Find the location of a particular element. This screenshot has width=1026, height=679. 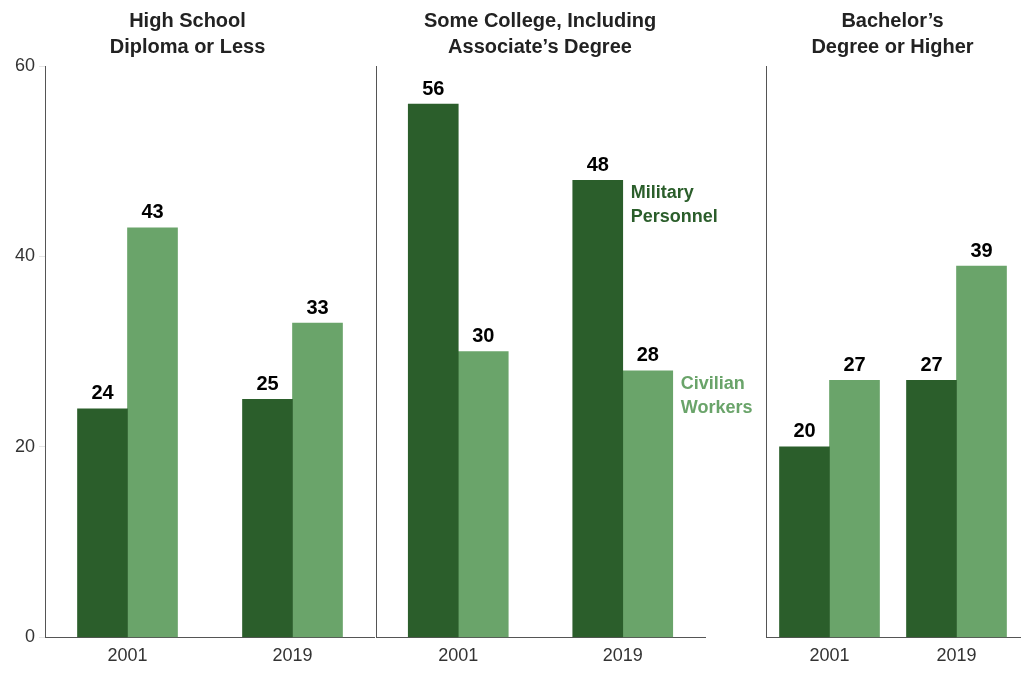

series-label: Civilian Workers is located at coordinates (716, 394).